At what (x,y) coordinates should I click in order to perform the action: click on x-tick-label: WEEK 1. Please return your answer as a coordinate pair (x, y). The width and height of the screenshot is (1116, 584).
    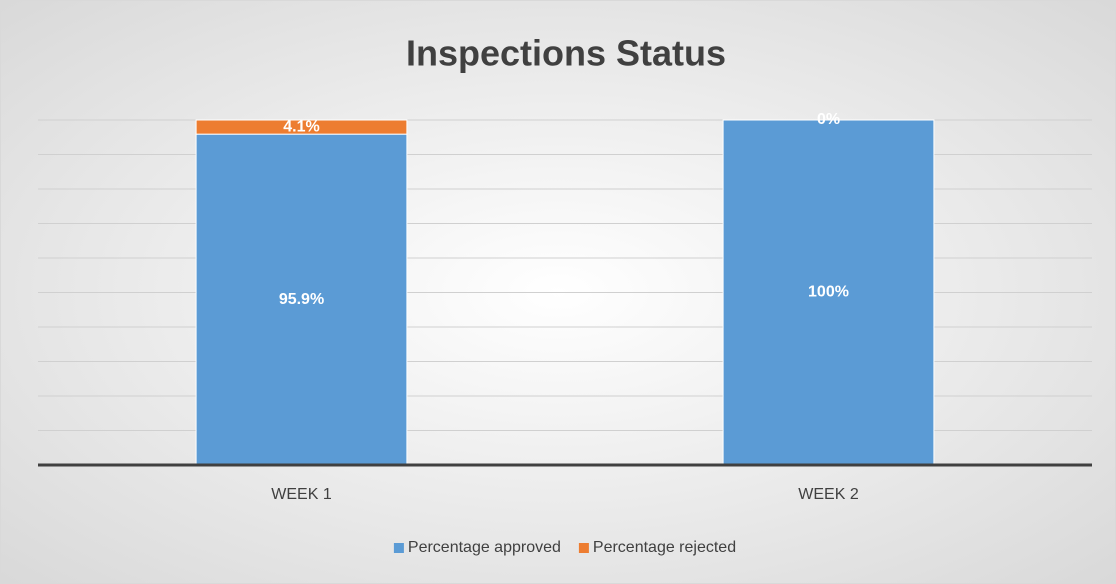
    Looking at the image, I should click on (301, 494).